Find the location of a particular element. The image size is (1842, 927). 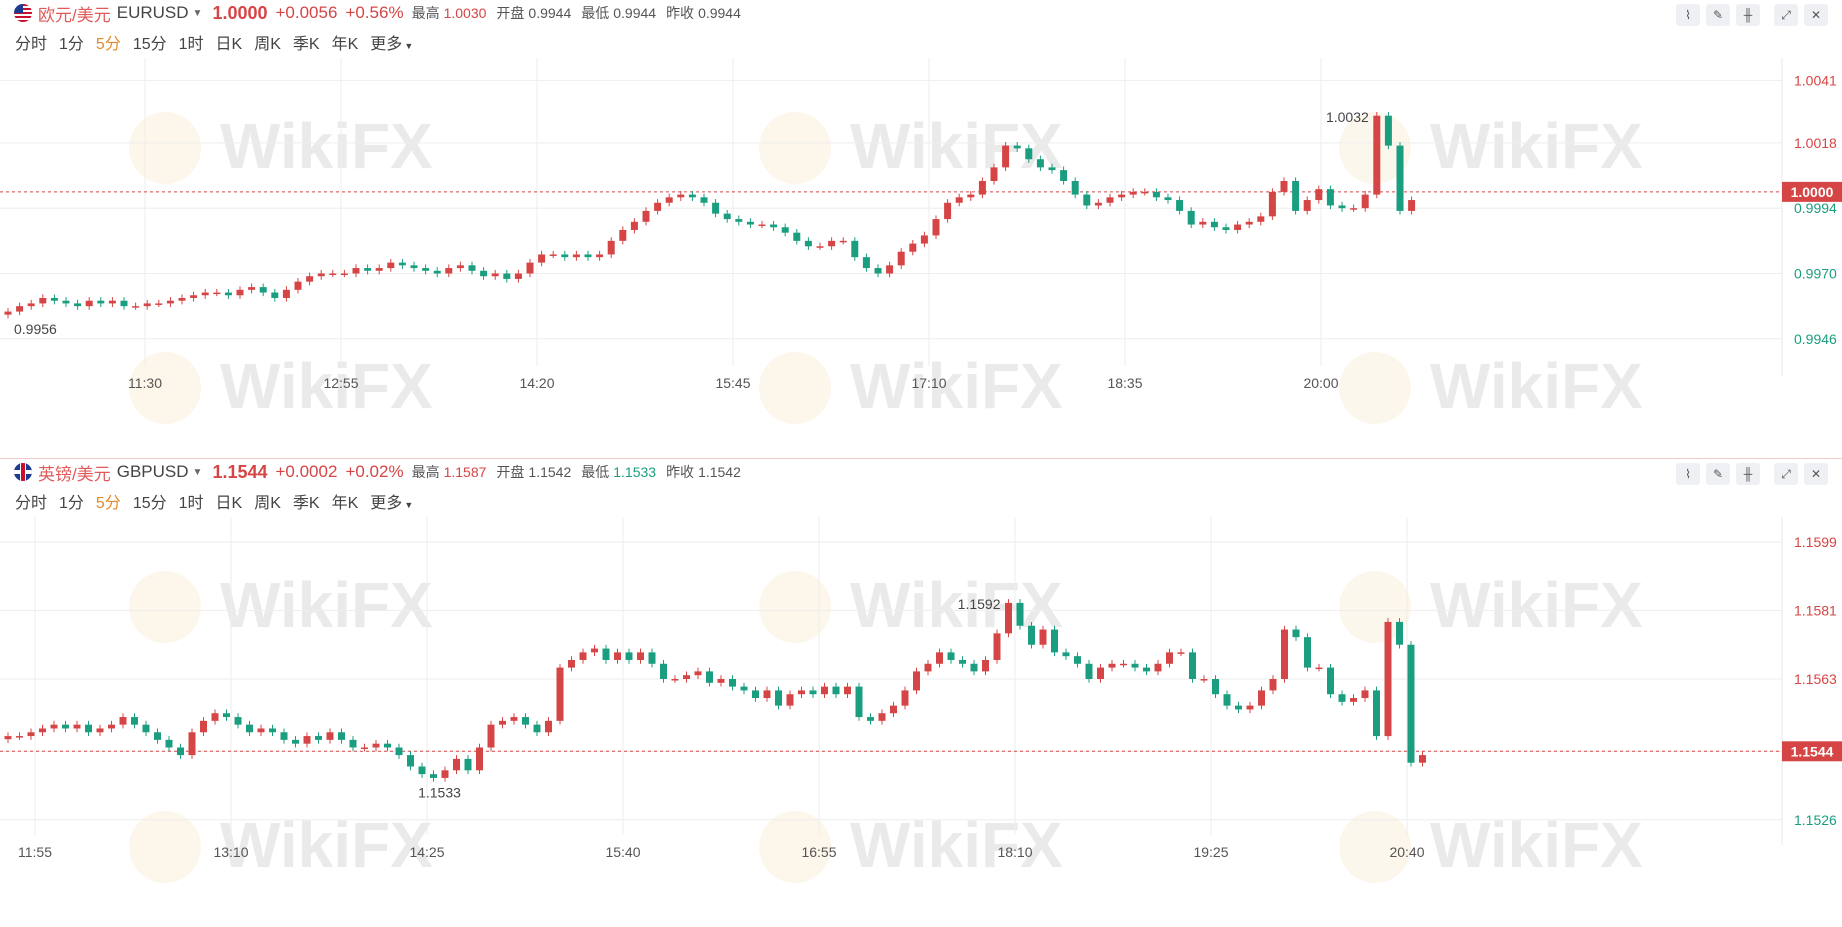

symbol-selector: EURUSD is located at coordinates (152, 12).